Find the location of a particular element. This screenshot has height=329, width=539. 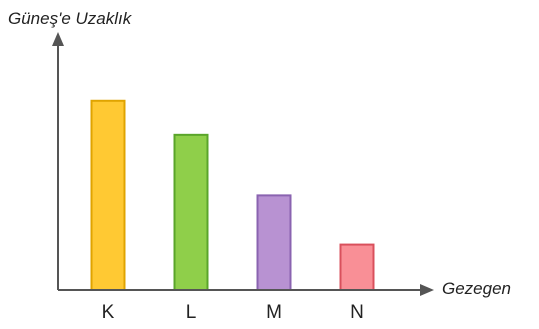

x-axis-title: Gezegen is located at coordinates (476, 288).